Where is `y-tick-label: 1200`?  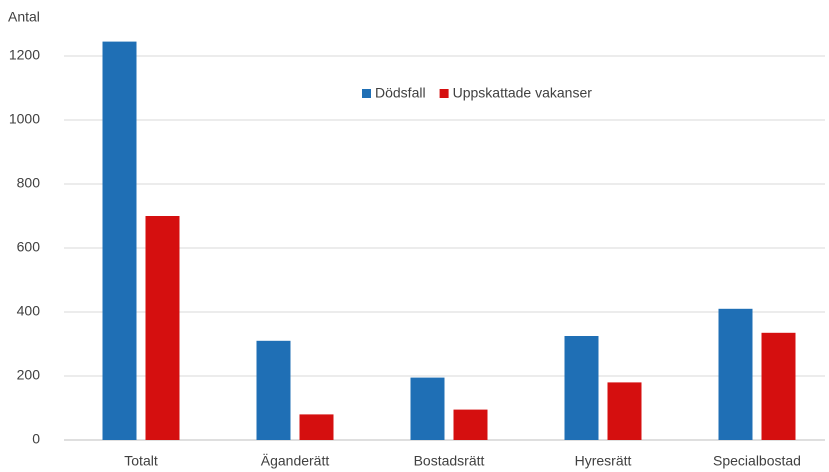
y-tick-label: 1200 is located at coordinates (24, 55).